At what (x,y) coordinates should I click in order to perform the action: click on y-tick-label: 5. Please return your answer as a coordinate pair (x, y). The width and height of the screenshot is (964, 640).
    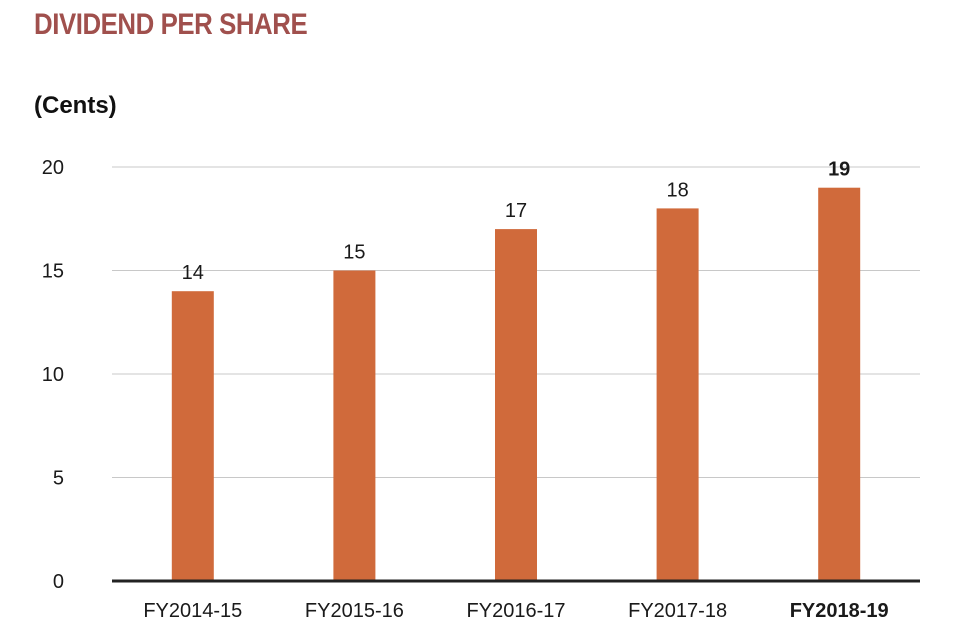
    Looking at the image, I should click on (58, 479).